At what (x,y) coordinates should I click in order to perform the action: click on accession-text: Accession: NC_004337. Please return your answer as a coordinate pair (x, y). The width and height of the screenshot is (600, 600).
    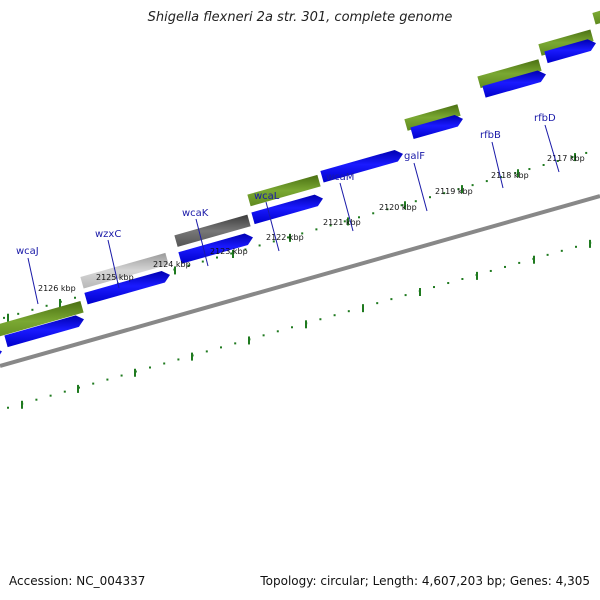
    Looking at the image, I should click on (77, 581).